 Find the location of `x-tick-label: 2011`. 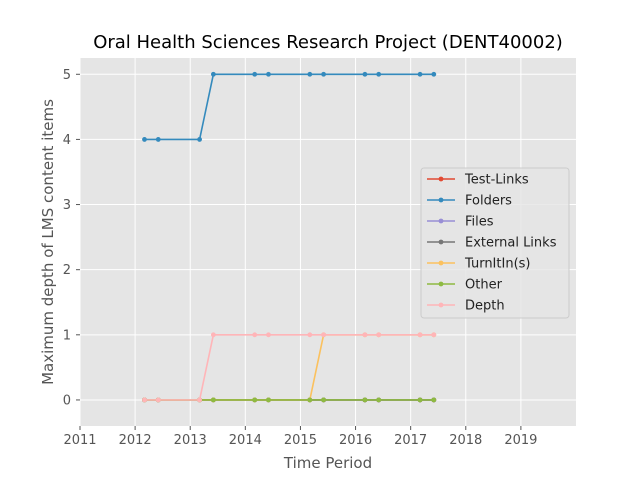

x-tick-label: 2011 is located at coordinates (79, 440).